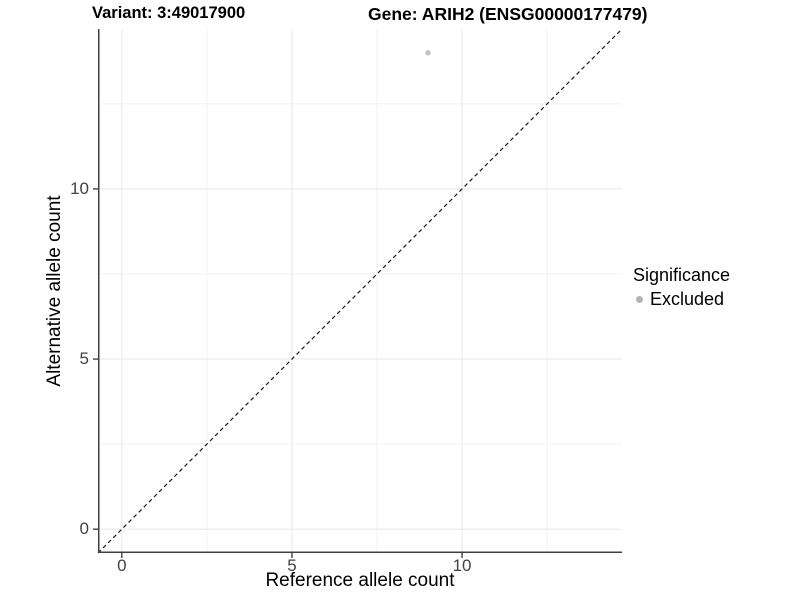 This screenshot has height=600, width=800. I want to click on legend-item-excluded: Excluded, so click(681, 299).